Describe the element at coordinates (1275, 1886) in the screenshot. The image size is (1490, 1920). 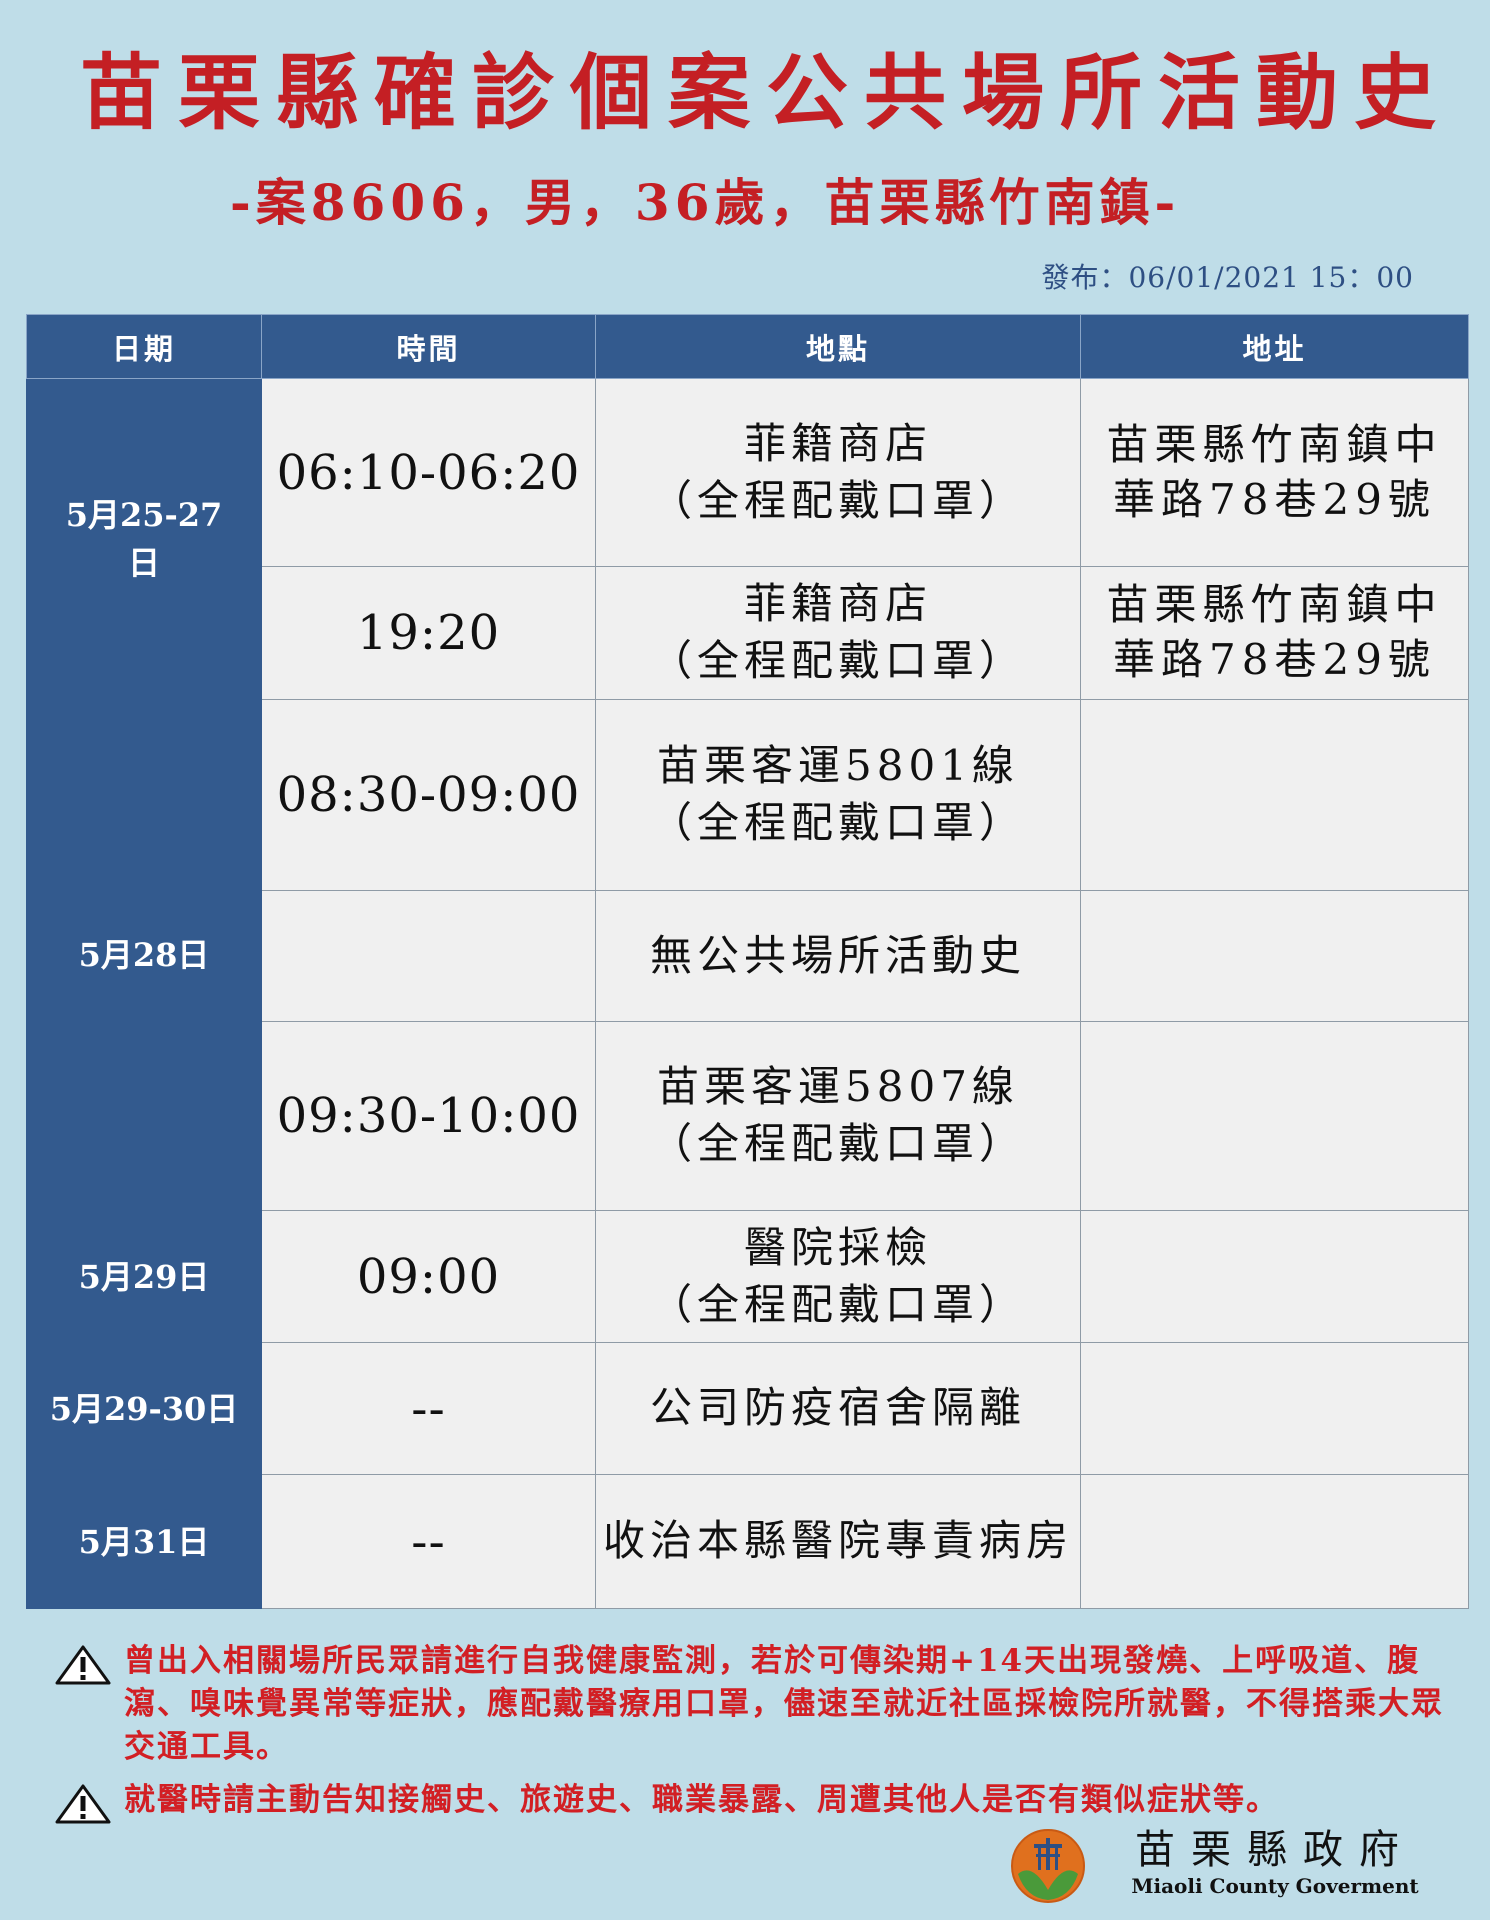
I see `government-name-en: Miaoli County Goverment` at that location.